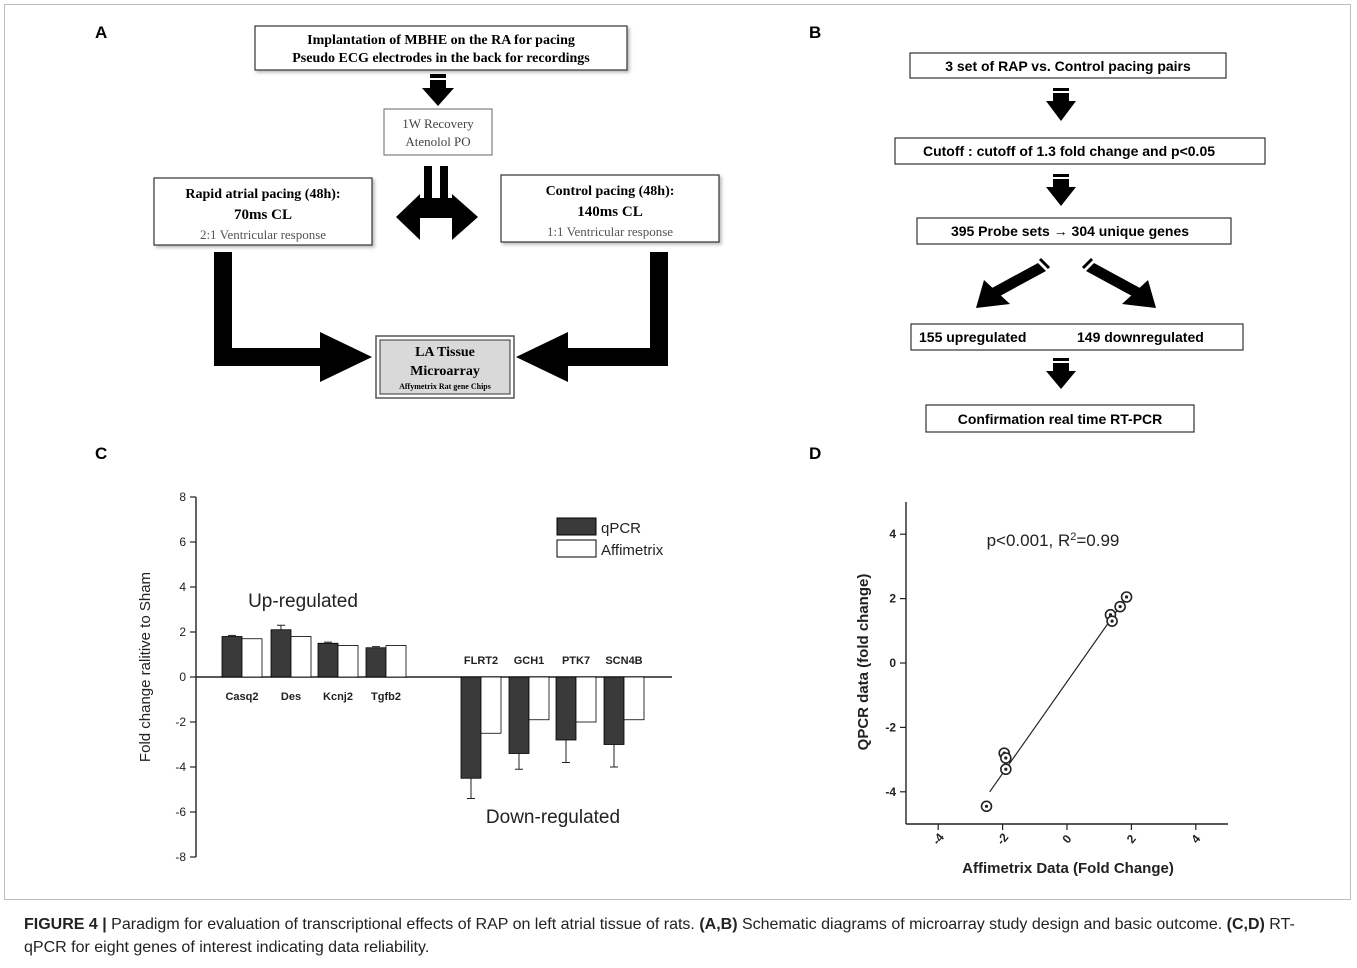 This screenshot has height=968, width=1357. I want to click on control-pacing-line1: Control pacing (48h):, so click(610, 191).